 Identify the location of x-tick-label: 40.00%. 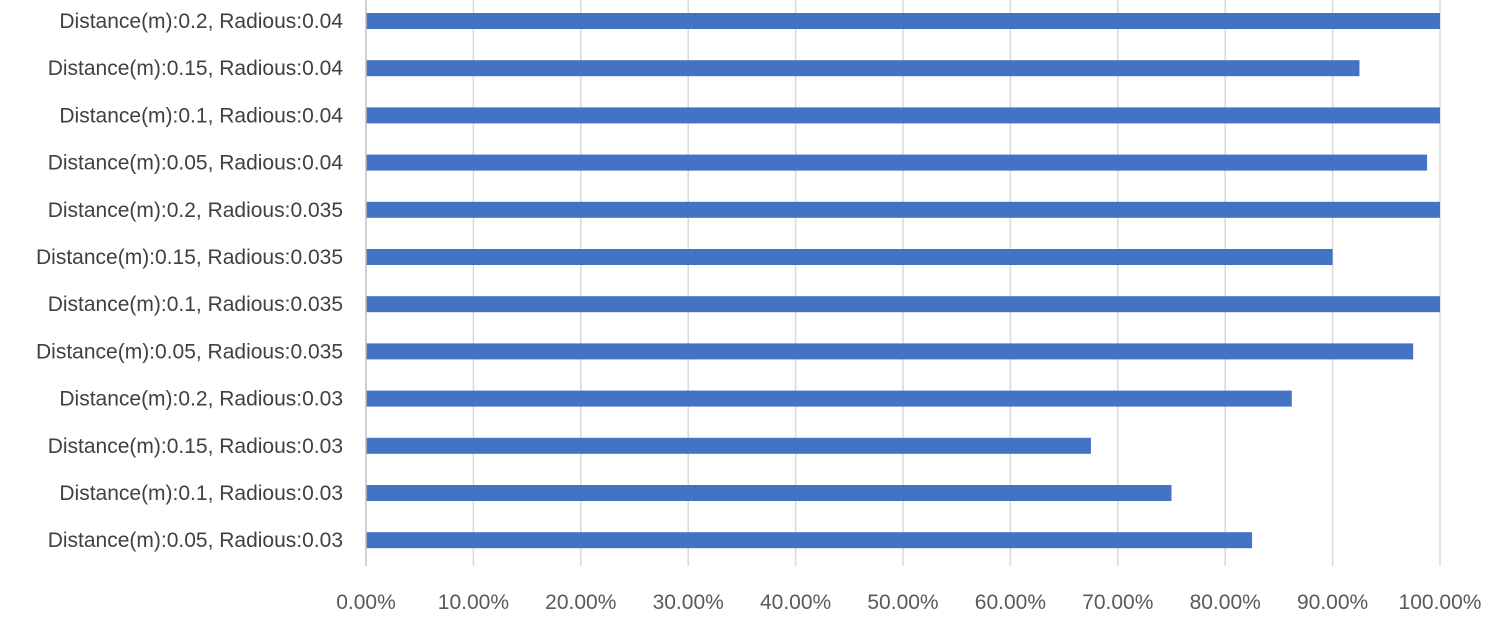
(795, 602).